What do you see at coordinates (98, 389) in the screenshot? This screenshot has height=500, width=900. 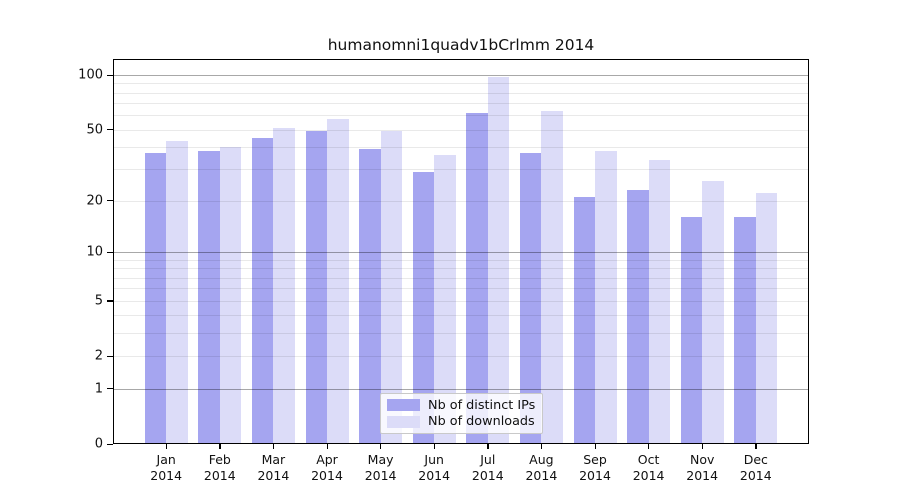 I see `y-tick-label: 1` at bounding box center [98, 389].